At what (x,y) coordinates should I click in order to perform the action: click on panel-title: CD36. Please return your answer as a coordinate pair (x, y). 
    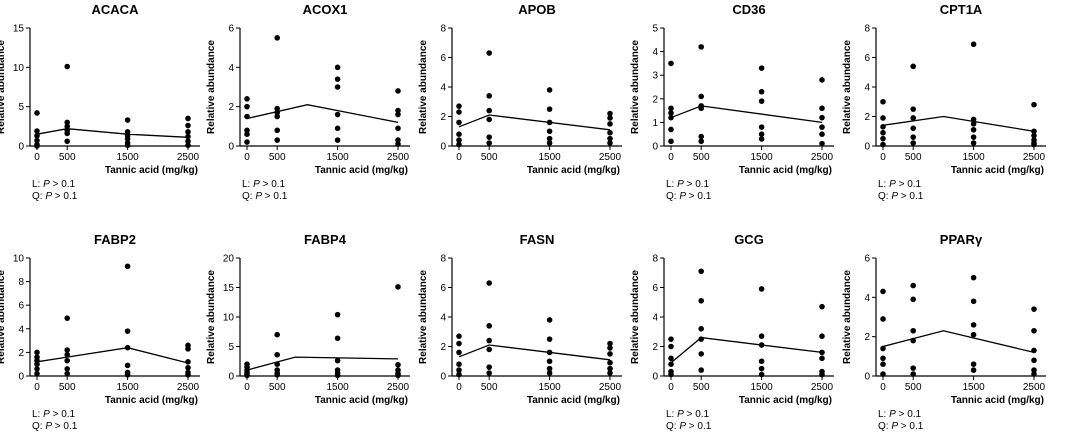
    Looking at the image, I should click on (748, 9).